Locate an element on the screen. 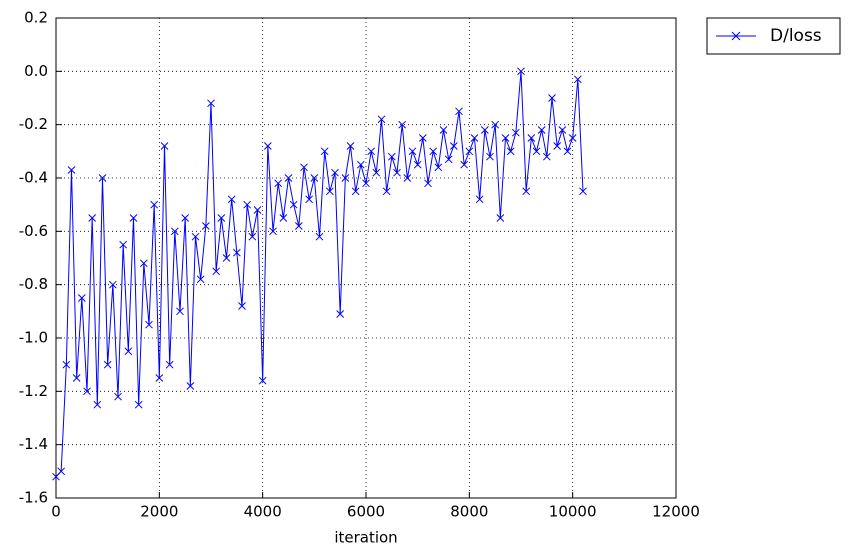 The width and height of the screenshot is (849, 557). y-tick-label: -0.4 is located at coordinates (33, 178).